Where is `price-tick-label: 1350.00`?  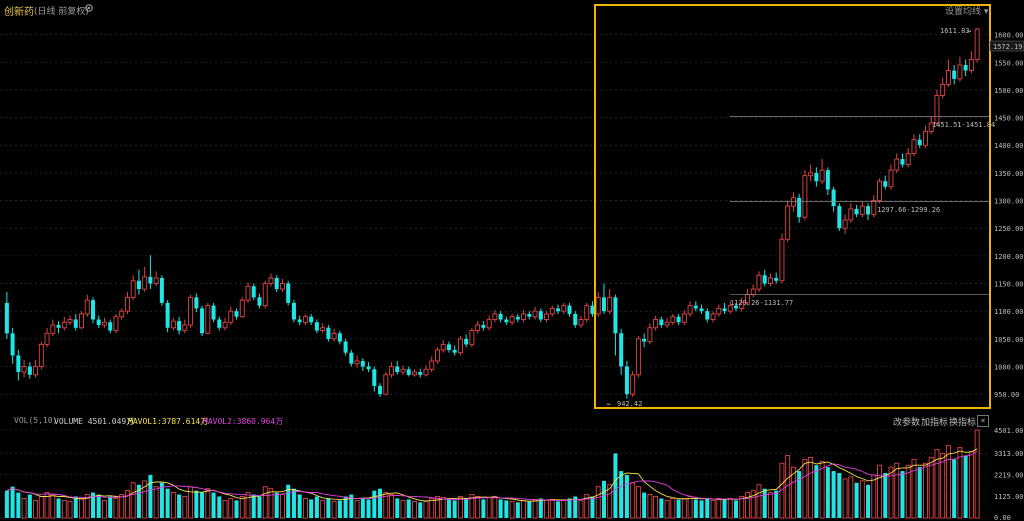 price-tick-label: 1350.00 is located at coordinates (1009, 174).